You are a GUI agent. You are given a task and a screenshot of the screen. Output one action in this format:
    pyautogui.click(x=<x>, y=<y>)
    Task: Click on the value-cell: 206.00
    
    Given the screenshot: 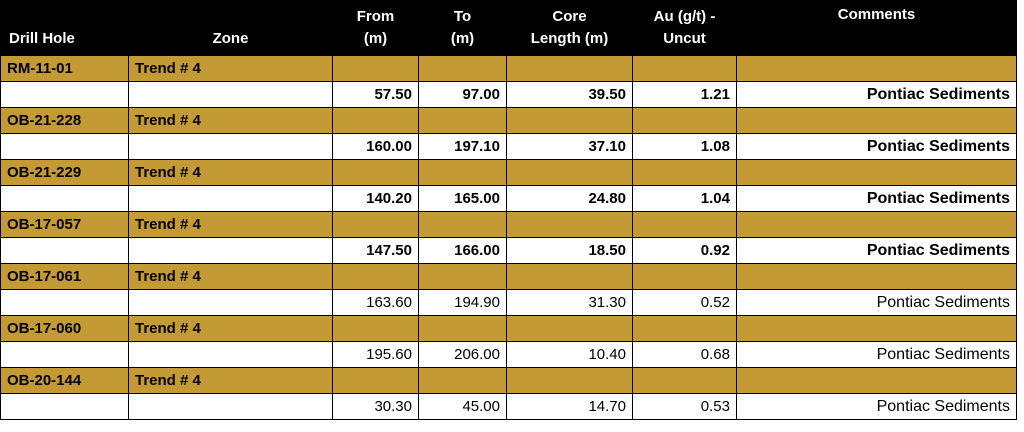 What is the action you would take?
    pyautogui.click(x=462, y=354)
    